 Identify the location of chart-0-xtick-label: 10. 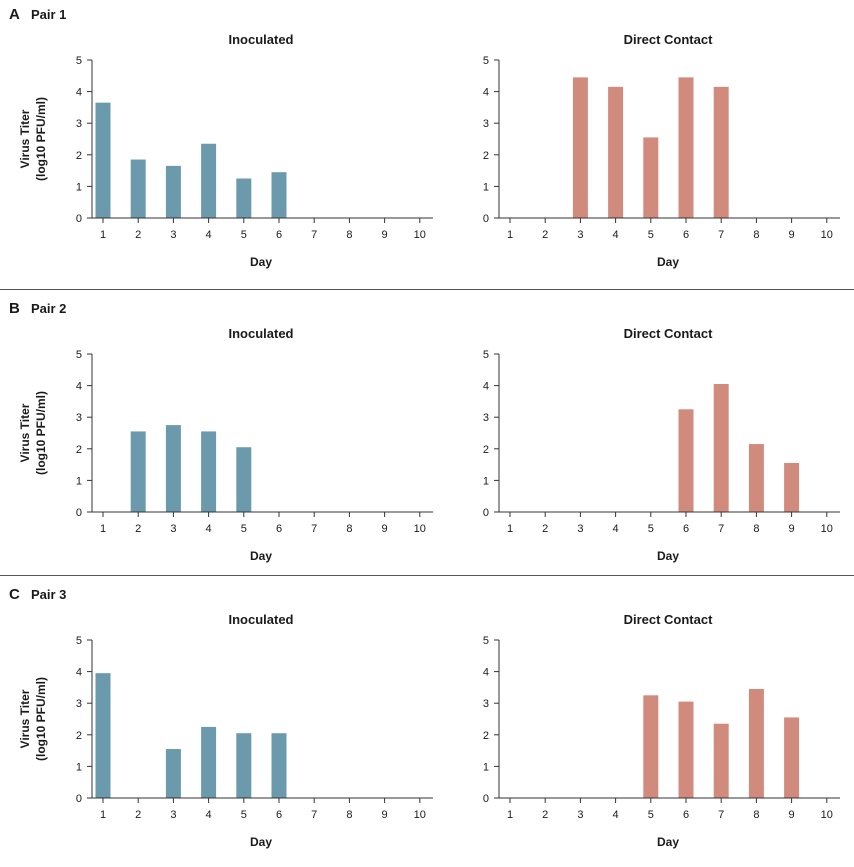
(420, 235).